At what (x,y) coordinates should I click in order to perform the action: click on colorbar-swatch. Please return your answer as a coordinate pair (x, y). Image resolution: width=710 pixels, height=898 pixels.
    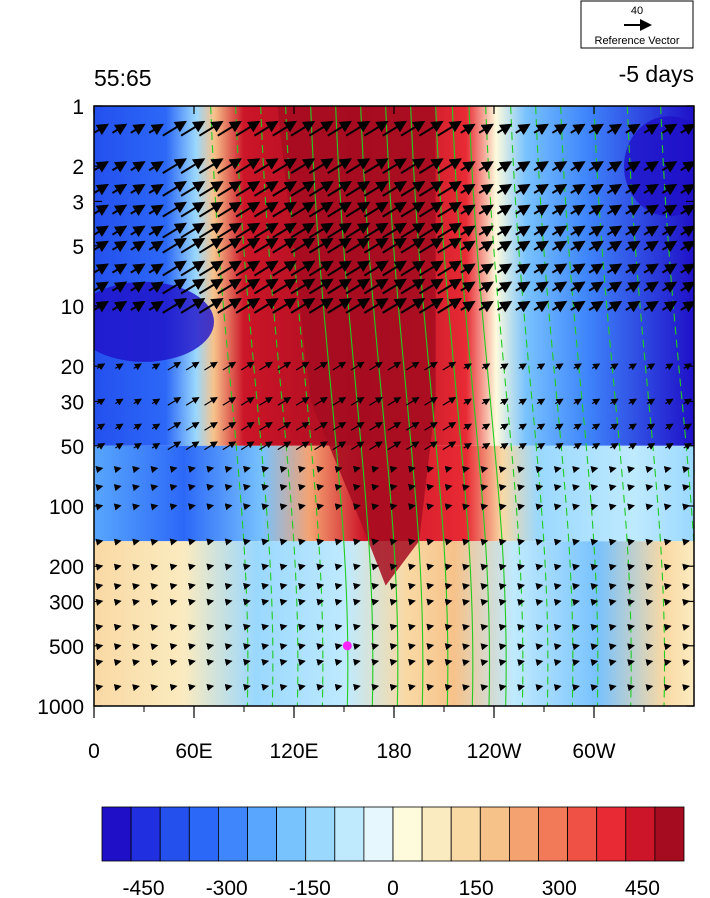
    Looking at the image, I should click on (494, 834).